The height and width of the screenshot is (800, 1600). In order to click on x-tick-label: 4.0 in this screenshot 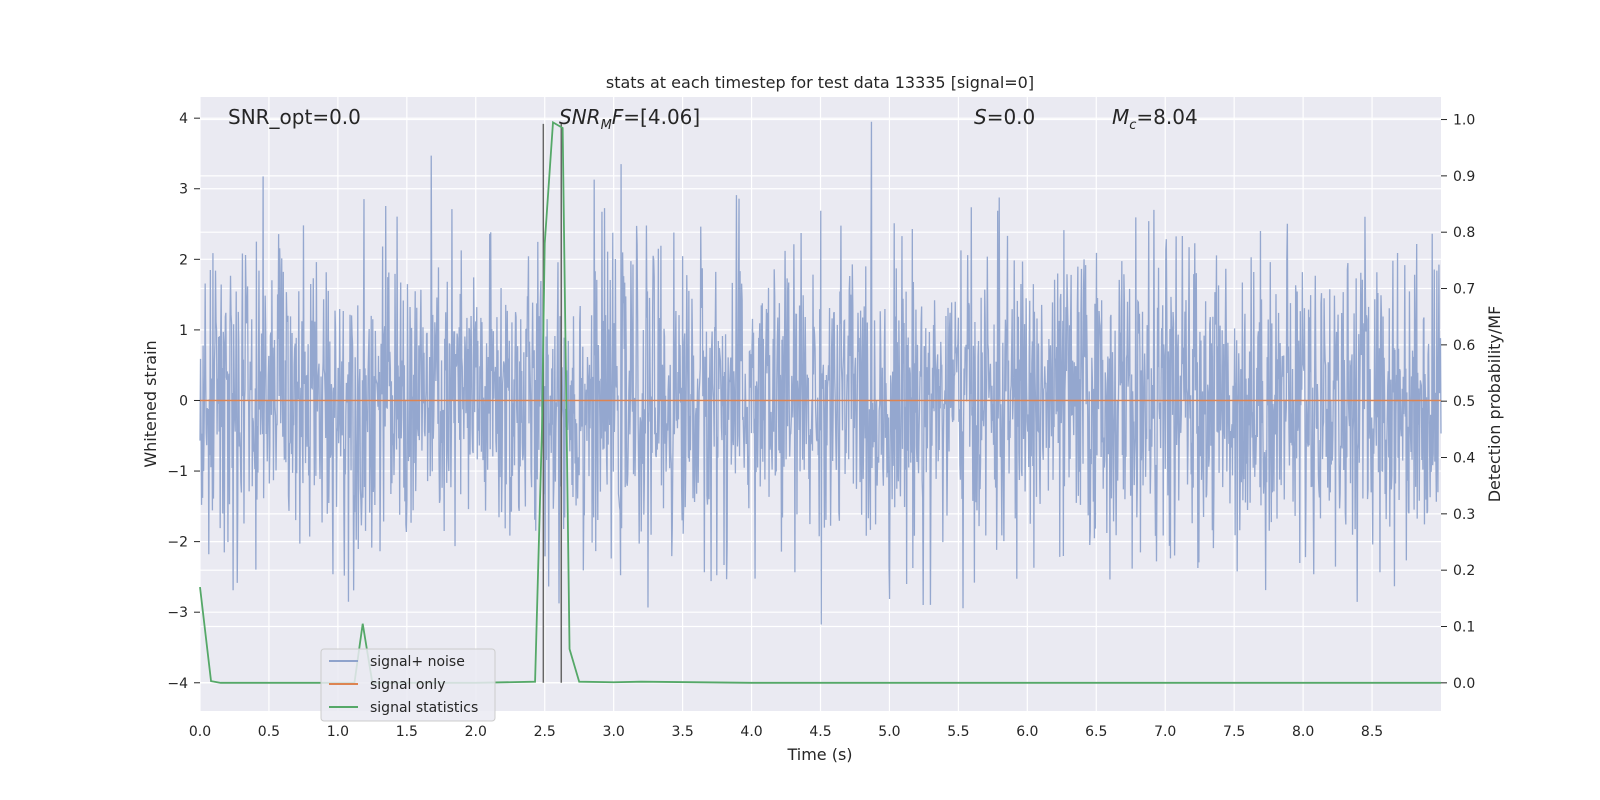, I will do `click(751, 732)`.